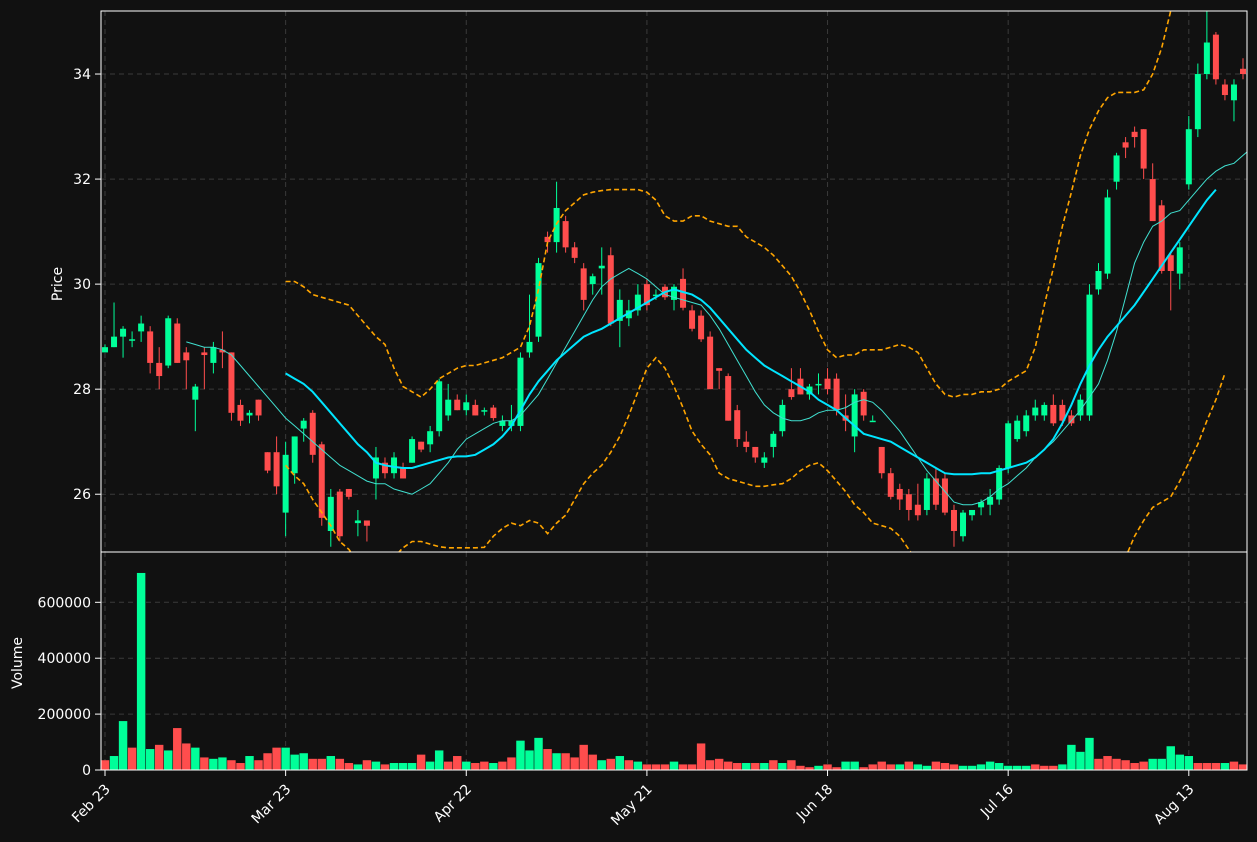 The width and height of the screenshot is (1257, 842). What do you see at coordinates (64, 715) in the screenshot?
I see `volume-tick-label: 200000` at bounding box center [64, 715].